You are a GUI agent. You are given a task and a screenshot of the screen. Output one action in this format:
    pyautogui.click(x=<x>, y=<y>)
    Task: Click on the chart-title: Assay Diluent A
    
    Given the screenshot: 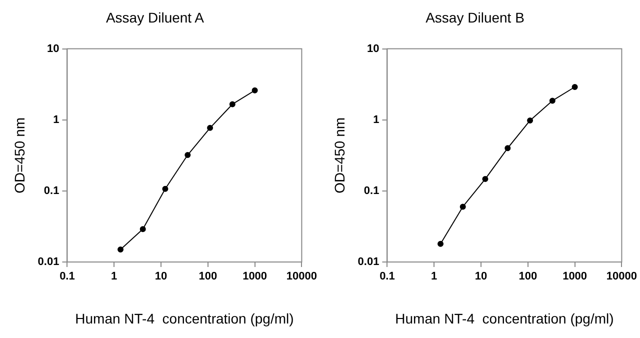 What is the action you would take?
    pyautogui.click(x=155, y=17)
    